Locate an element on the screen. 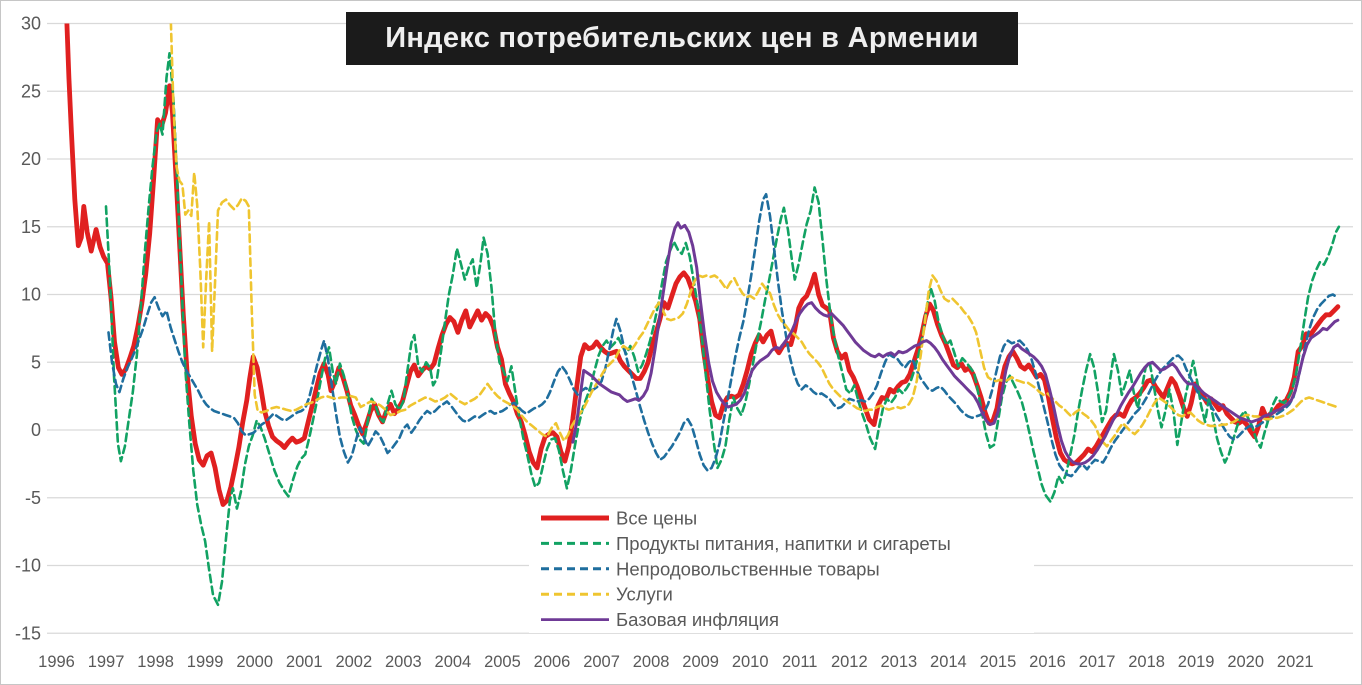 The image size is (1362, 685). x-axis-tick-label: 2015 is located at coordinates (998, 662).